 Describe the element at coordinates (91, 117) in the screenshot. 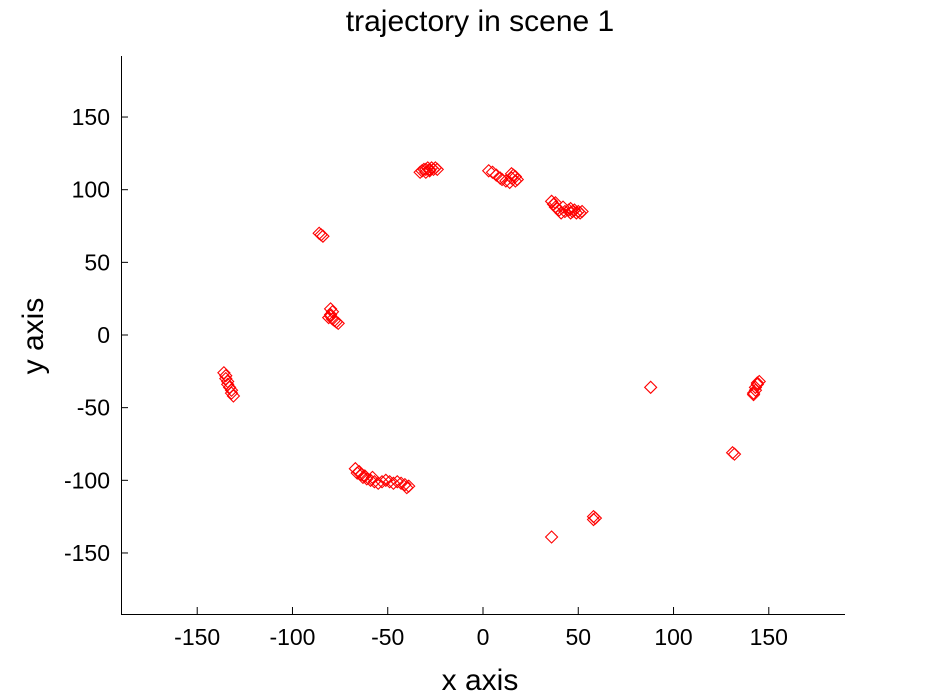

I see `y-tick-label: 150` at that location.